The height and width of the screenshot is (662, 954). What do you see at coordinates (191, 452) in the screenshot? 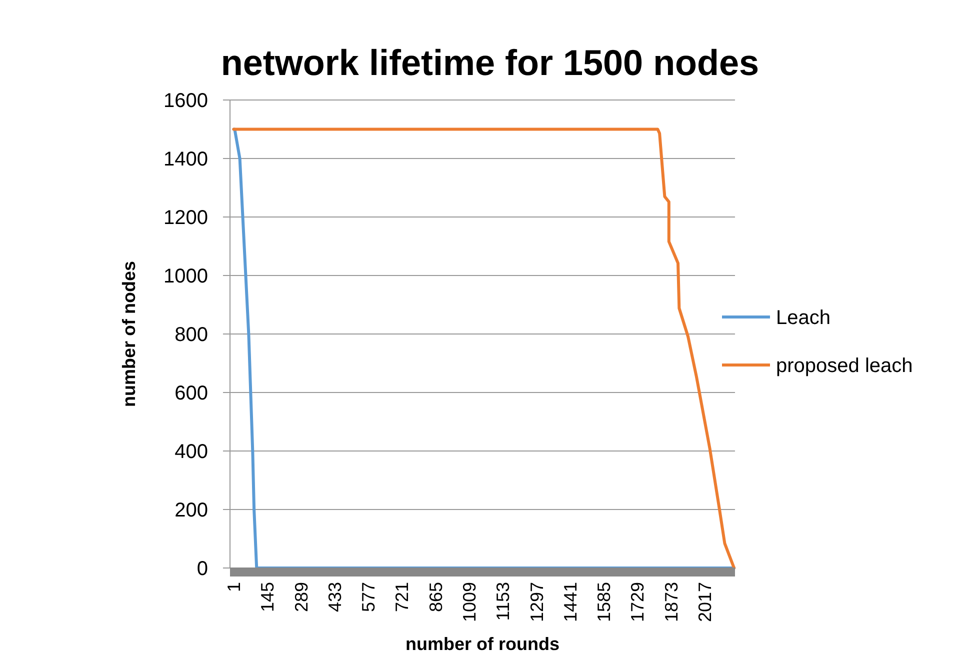
I see `y-tick-label: 400` at bounding box center [191, 452].